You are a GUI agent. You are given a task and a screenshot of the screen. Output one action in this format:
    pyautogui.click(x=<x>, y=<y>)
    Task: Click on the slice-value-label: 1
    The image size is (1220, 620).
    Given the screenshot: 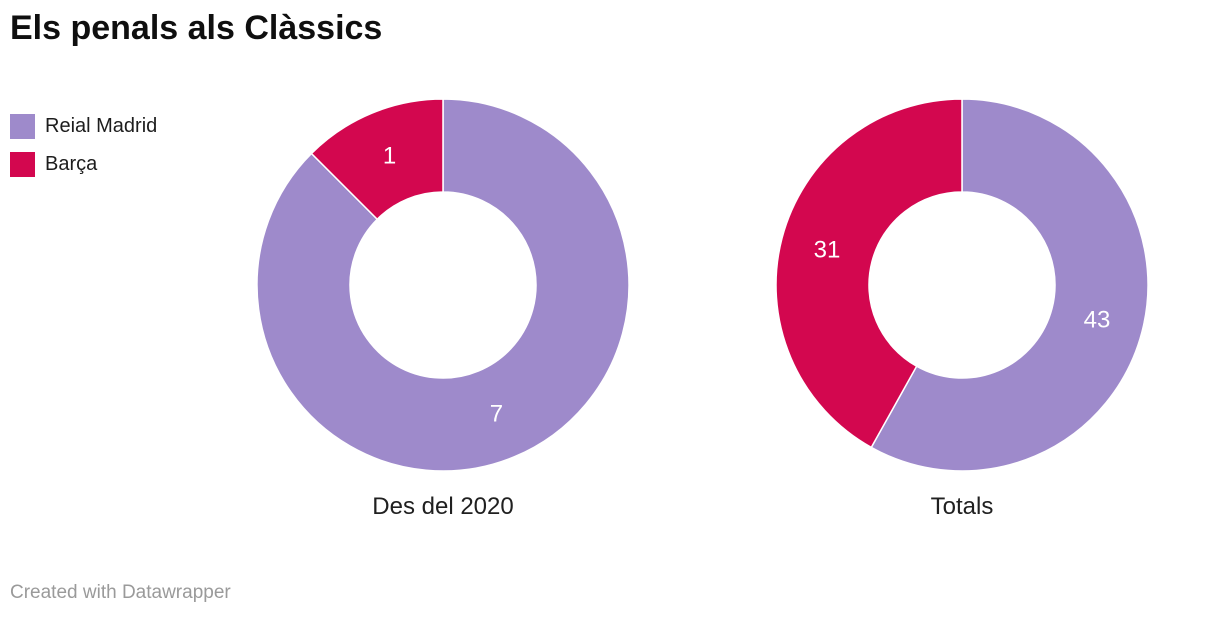 What is the action you would take?
    pyautogui.click(x=389, y=156)
    